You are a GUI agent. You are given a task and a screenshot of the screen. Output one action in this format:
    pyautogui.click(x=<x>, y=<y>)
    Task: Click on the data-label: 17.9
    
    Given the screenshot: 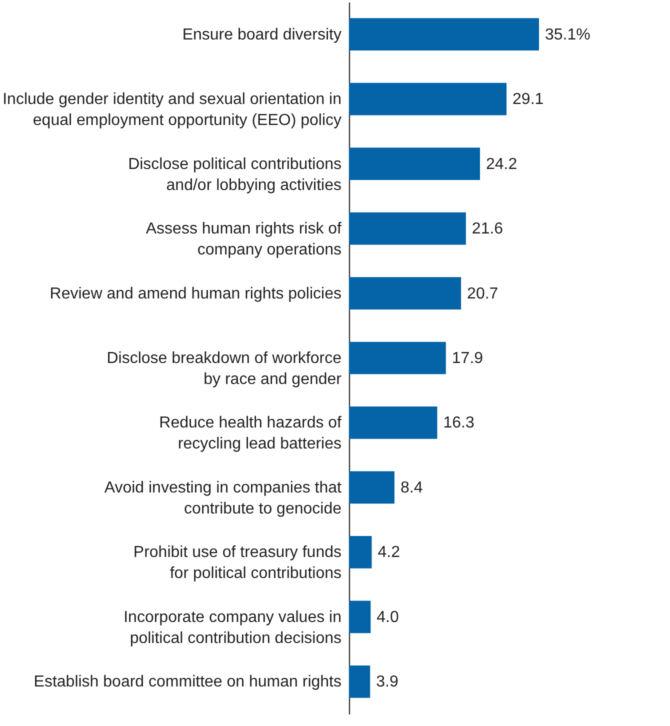 What is the action you would take?
    pyautogui.click(x=468, y=358)
    